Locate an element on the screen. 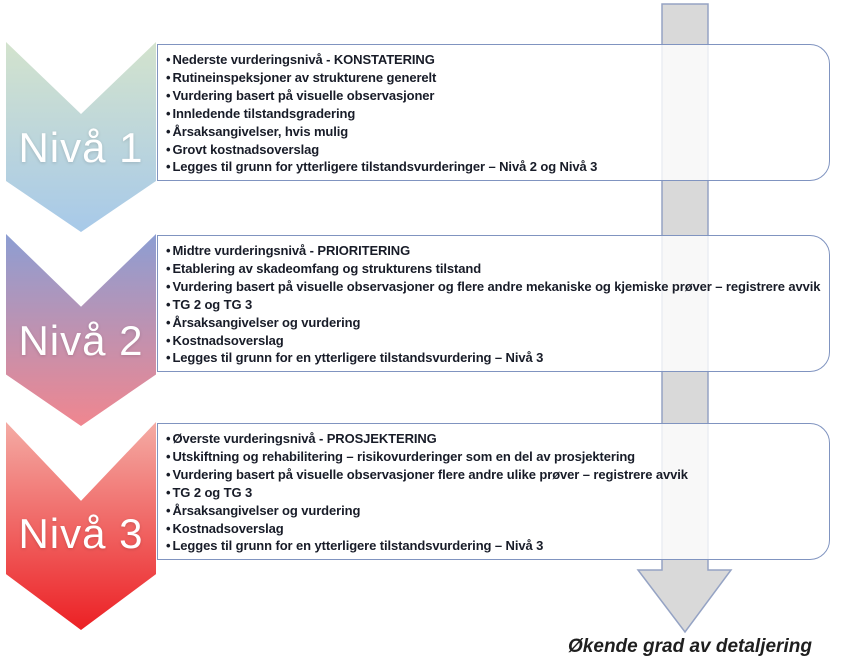 The height and width of the screenshot is (670, 841). chevron-niva-2: Nivå 2 is located at coordinates (81, 330).